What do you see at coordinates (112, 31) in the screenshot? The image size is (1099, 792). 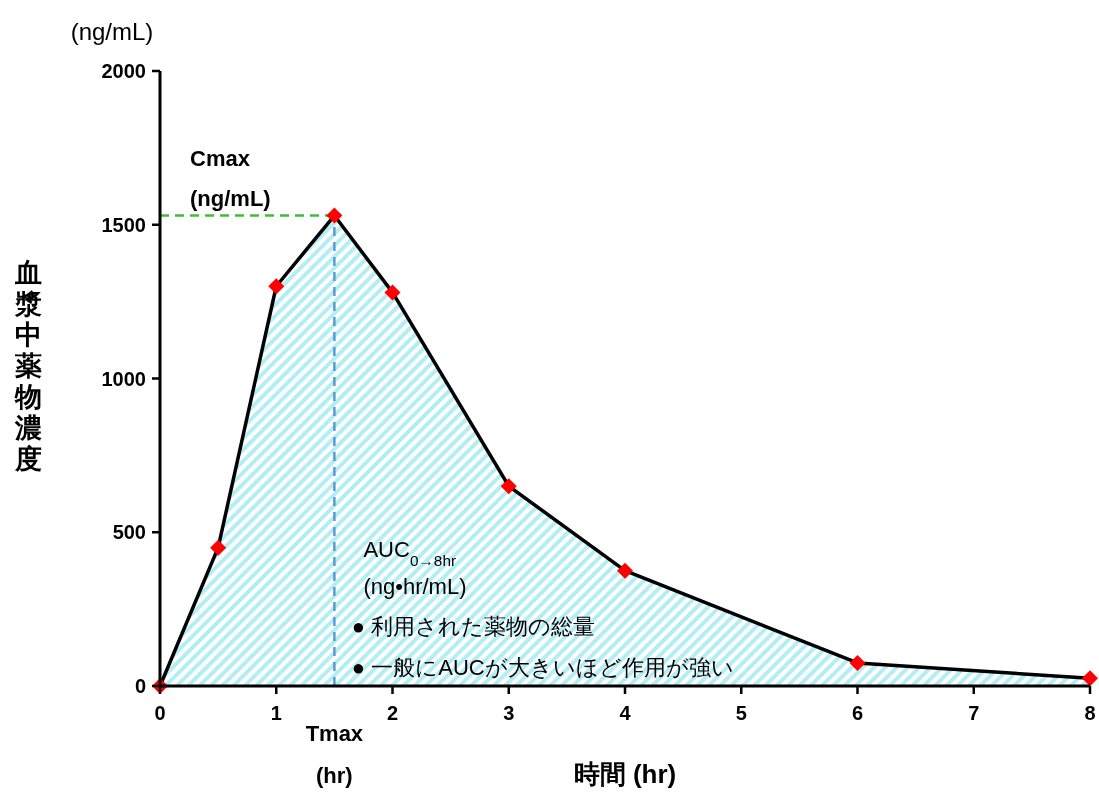 I see `text: (ng/mL)` at bounding box center [112, 31].